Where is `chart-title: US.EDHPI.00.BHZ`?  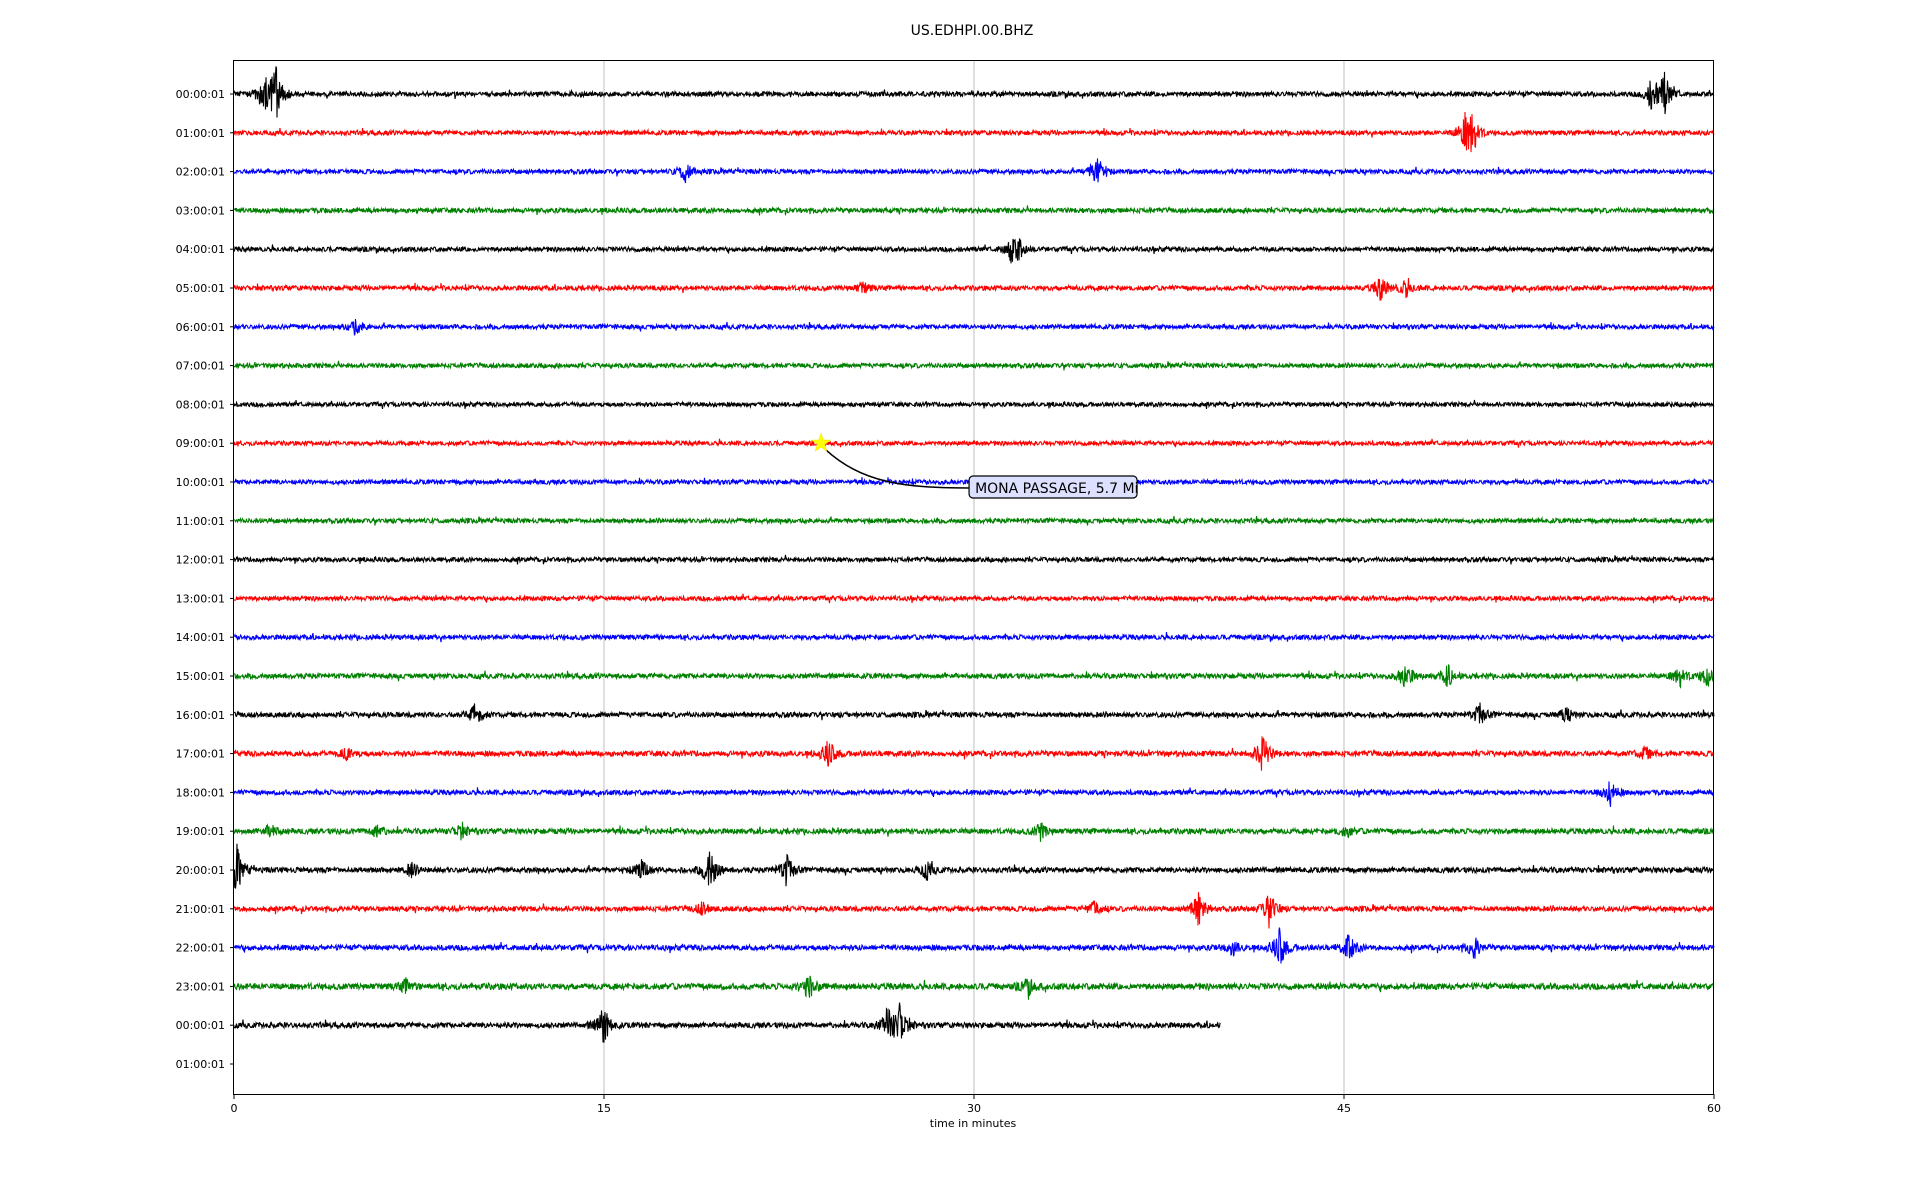
chart-title: US.EDHPI.00.BHZ is located at coordinates (972, 31).